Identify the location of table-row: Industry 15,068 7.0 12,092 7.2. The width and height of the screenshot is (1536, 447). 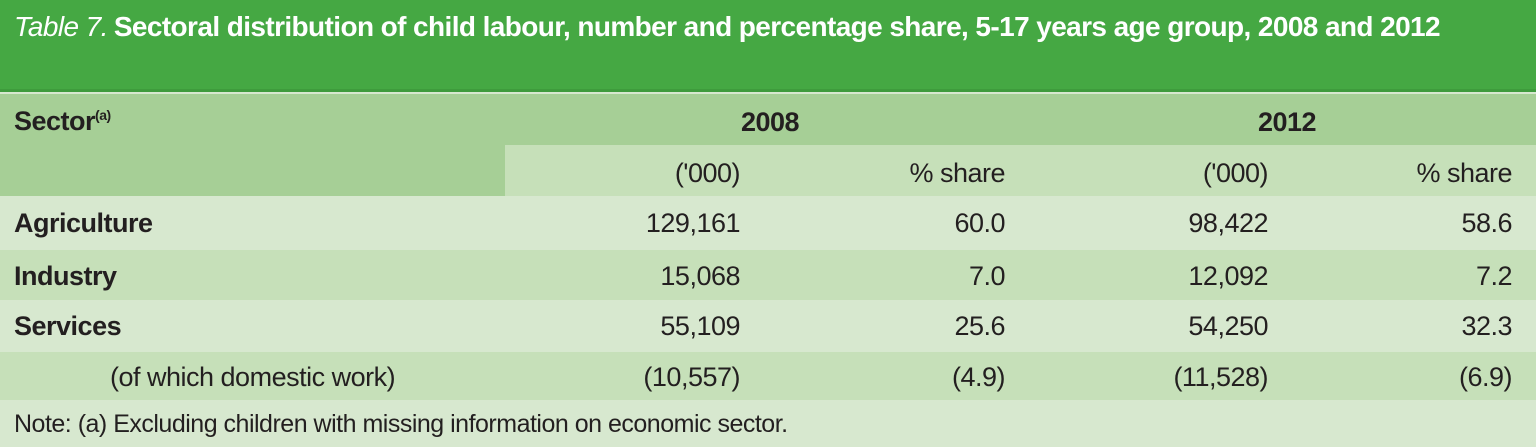
(768, 275).